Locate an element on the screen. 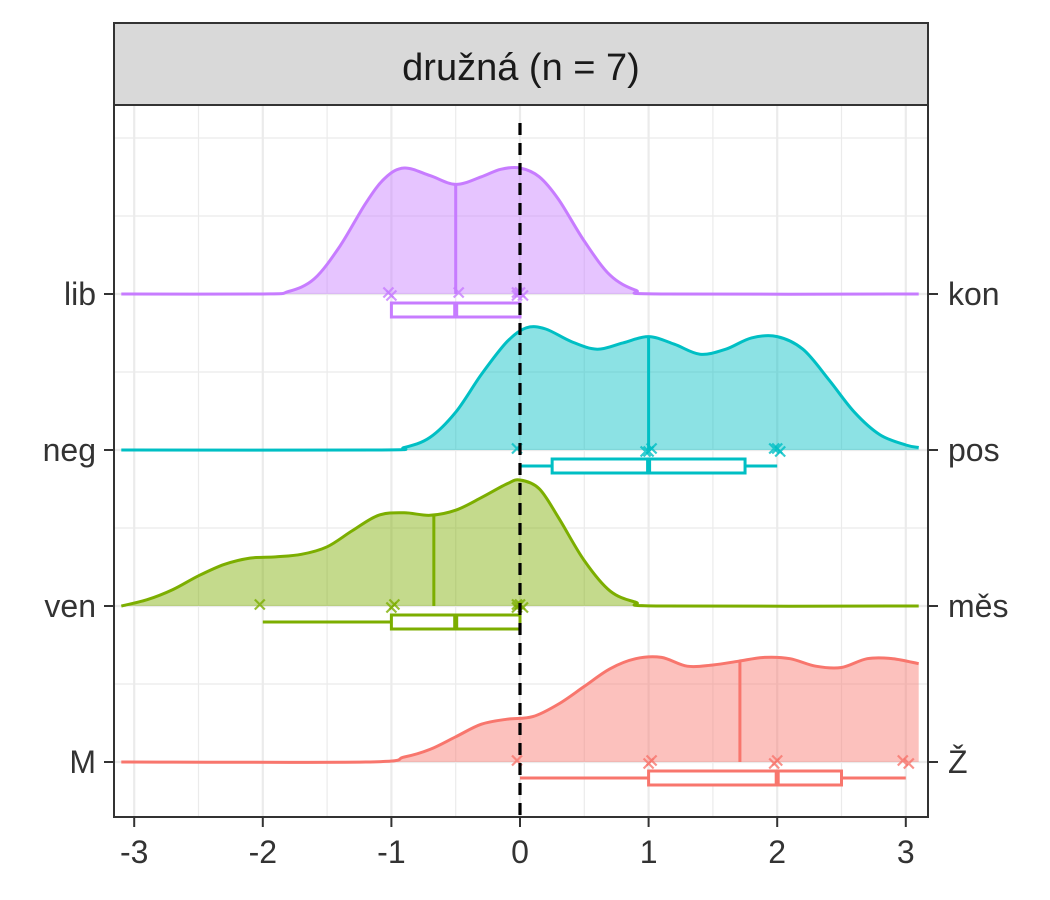  x-tick-label: 2 is located at coordinates (777, 852).